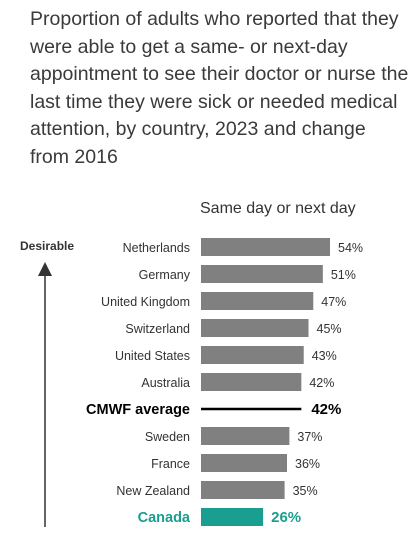 The width and height of the screenshot is (420, 548). Describe the element at coordinates (305, 491) in the screenshot. I see `value-label-new-zealand: 35%` at that location.